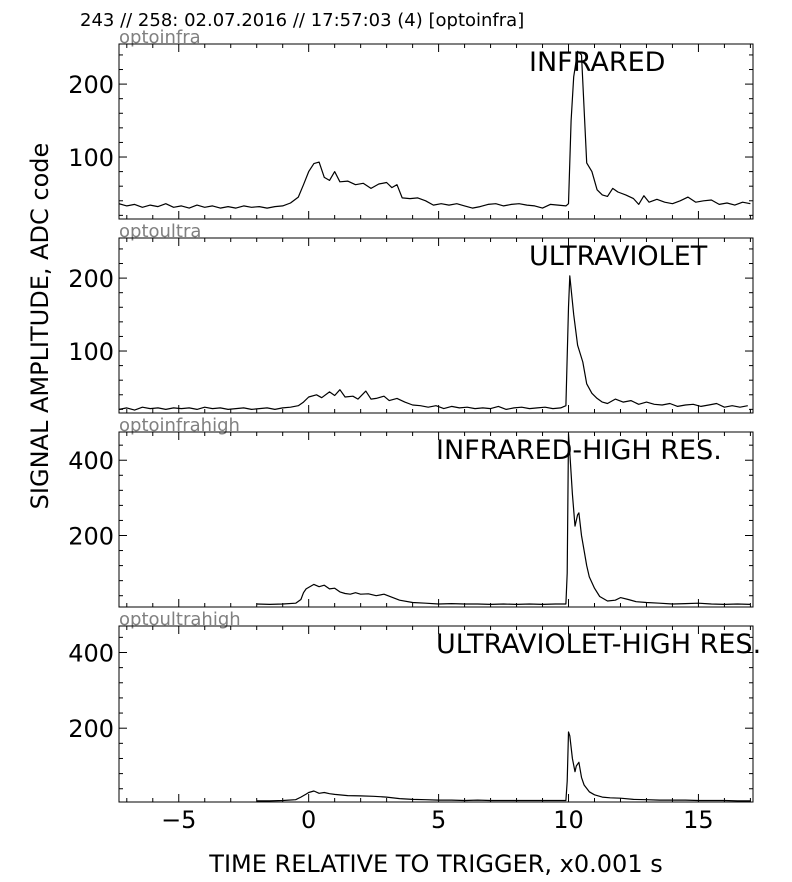 Image resolution: width=792 pixels, height=882 pixels. I want to click on panel-label-optoultrahigh: ULTRAVIOLET-HIGH RES., so click(598, 644).